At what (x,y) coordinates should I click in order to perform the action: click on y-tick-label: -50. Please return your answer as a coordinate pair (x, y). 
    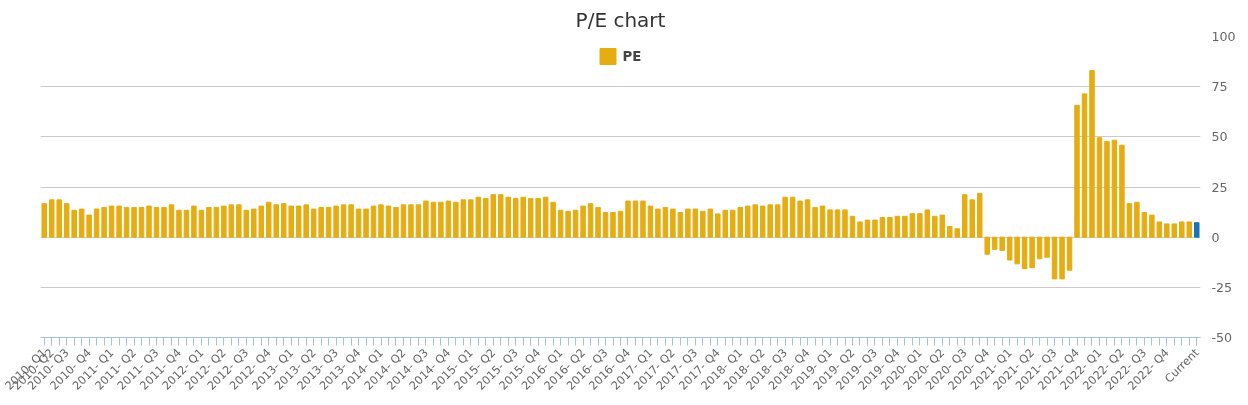
    Looking at the image, I should click on (1222, 337).